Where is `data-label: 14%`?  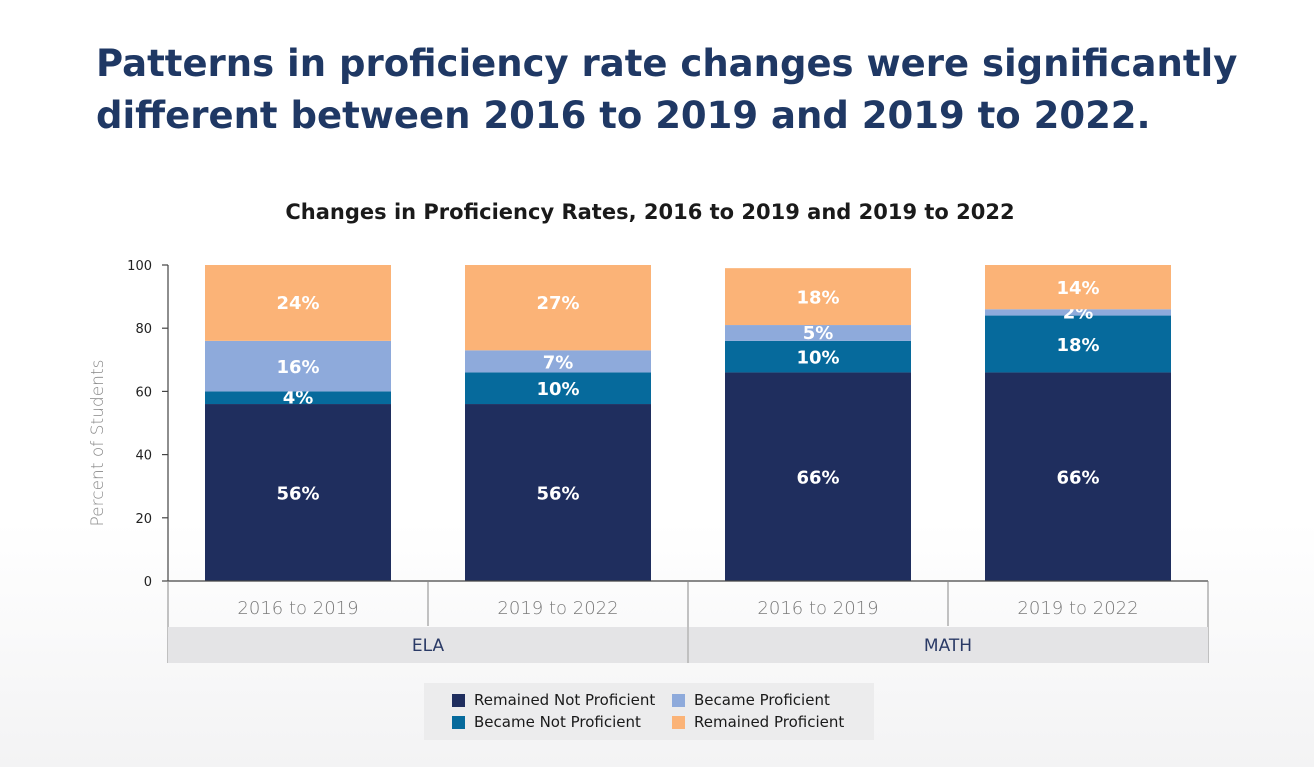 data-label: 14% is located at coordinates (1077, 288).